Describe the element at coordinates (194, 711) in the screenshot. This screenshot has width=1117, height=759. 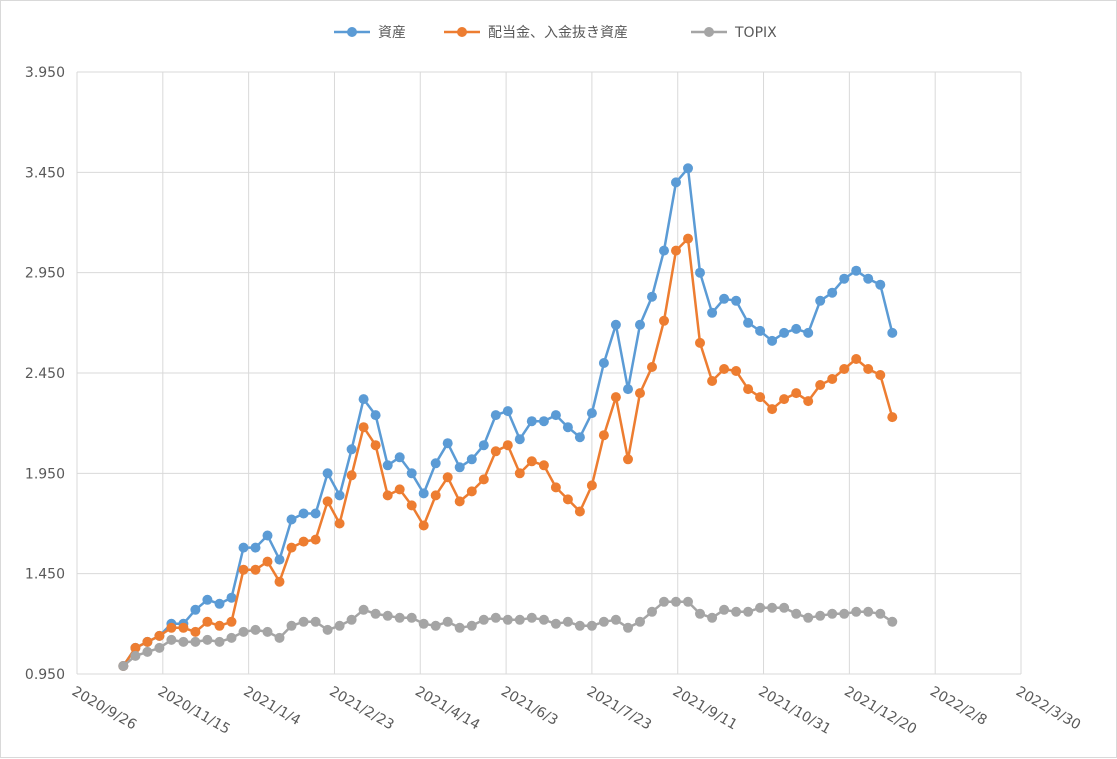
I see `x-tick-label: 2020/11/15` at that location.